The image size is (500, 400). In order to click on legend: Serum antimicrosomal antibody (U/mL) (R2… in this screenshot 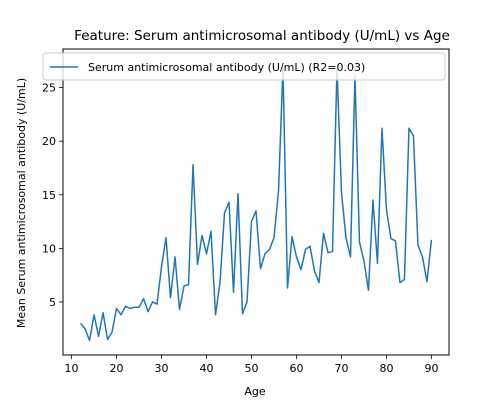, I will do `click(244, 66)`.